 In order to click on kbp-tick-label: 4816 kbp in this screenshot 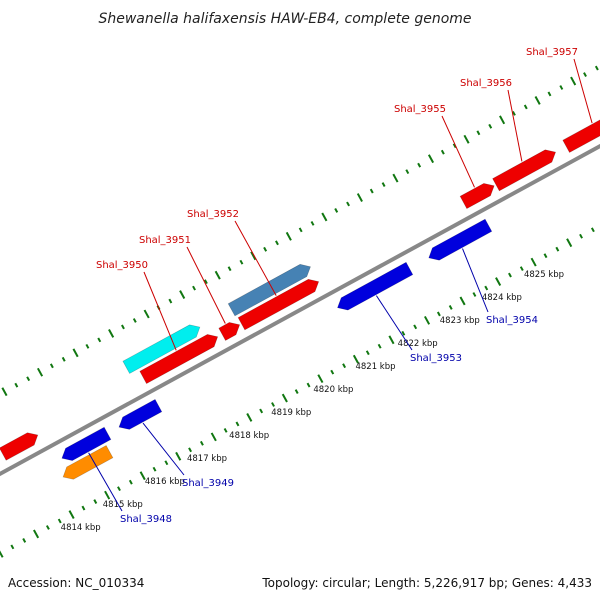, I will do `click(165, 482)`.